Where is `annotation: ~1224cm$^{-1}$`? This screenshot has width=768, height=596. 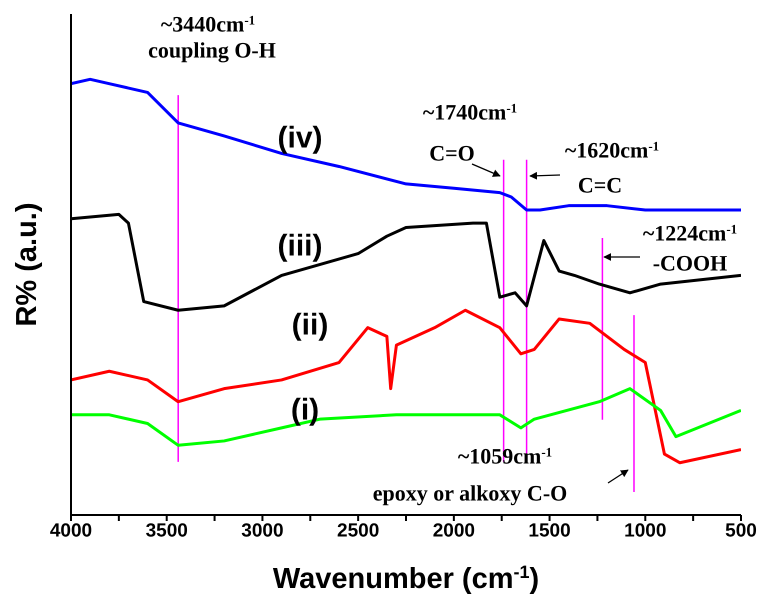
annotation: ~1224cm$^{-1}$ is located at coordinates (690, 233).